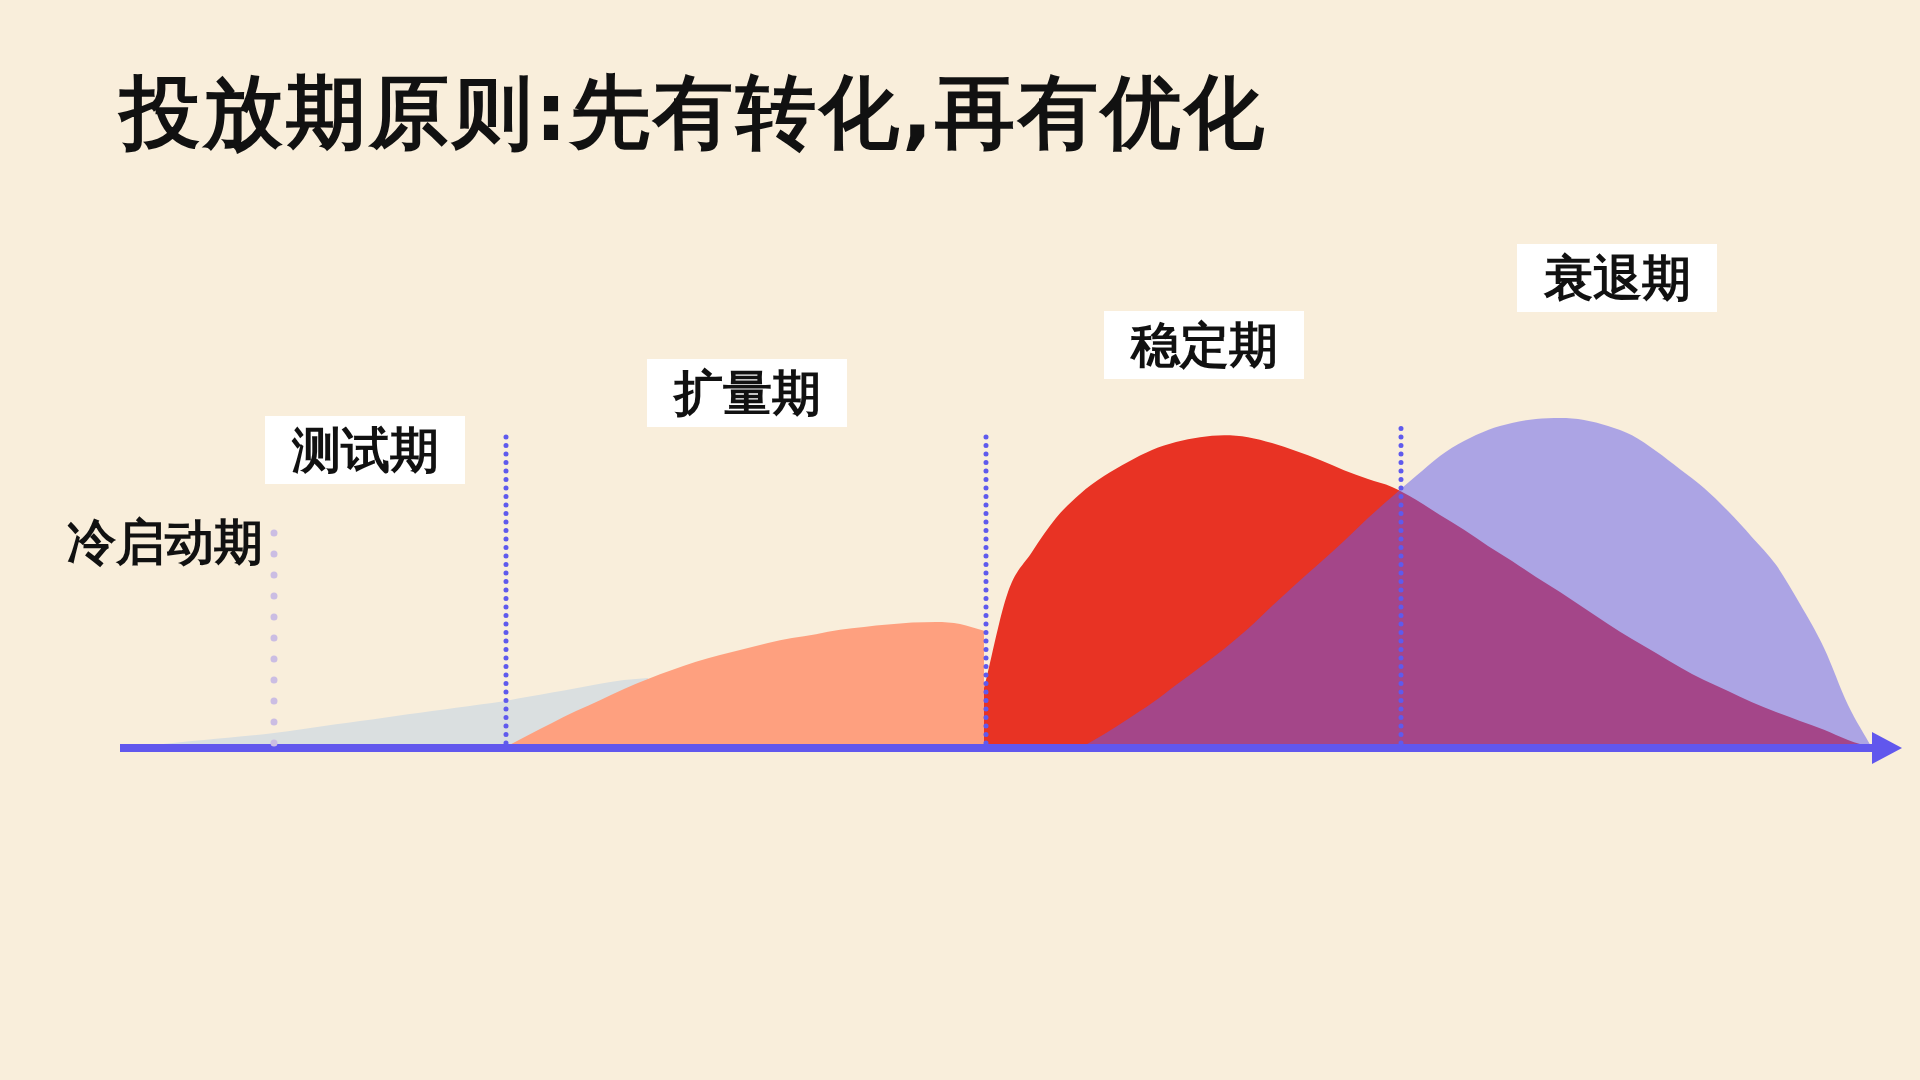 This screenshot has width=1920, height=1080. What do you see at coordinates (1204, 345) in the screenshot?
I see `annotation: 稳定期` at bounding box center [1204, 345].